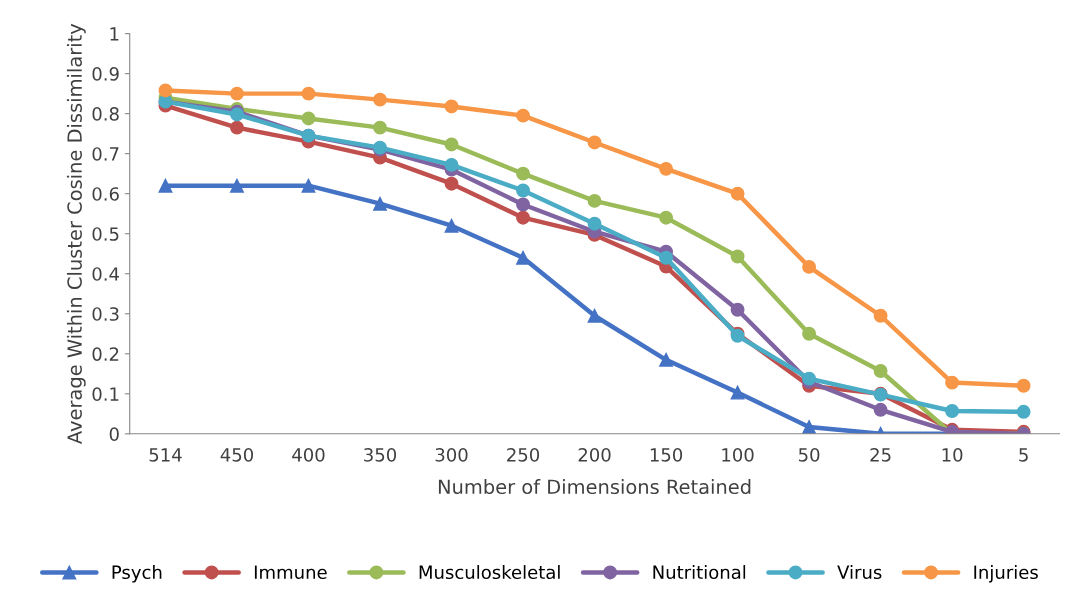 This screenshot has width=1081, height=611. Describe the element at coordinates (105, 394) in the screenshot. I see `y-tick-label: 0.1` at that location.